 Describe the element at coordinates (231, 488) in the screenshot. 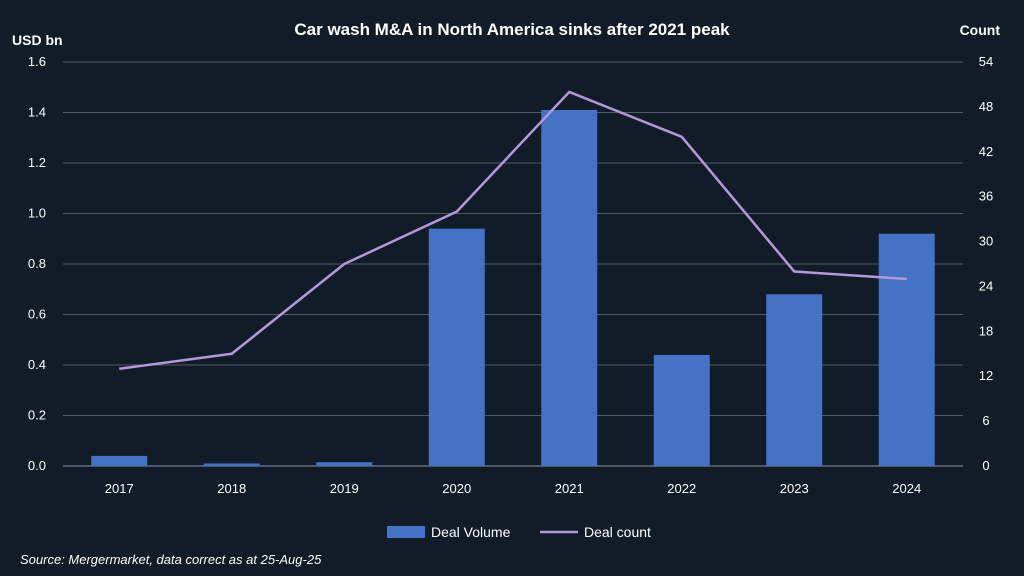

I see `x-axis-tick-label: 2018` at that location.